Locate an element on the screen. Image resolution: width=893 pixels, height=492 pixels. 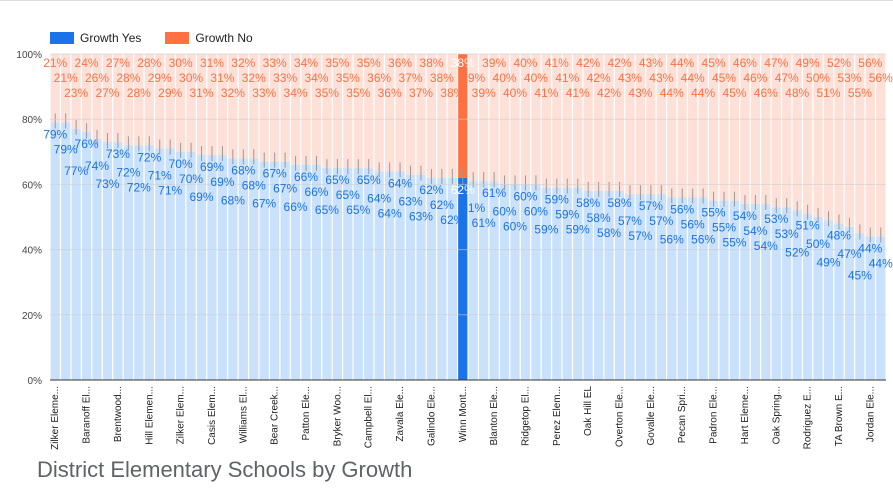
data-label-yes: 65% is located at coordinates (369, 180).